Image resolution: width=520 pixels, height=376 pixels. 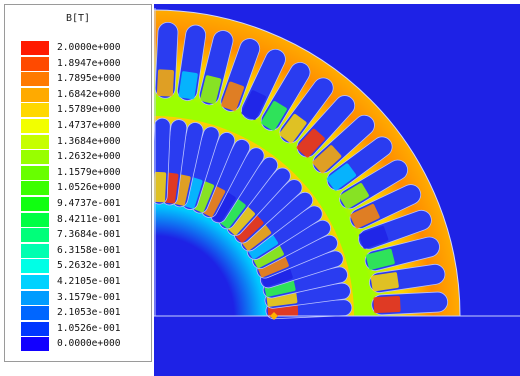 What do you see at coordinates (89, 235) in the screenshot?
I see `legend-label: 7.3684e-001` at bounding box center [89, 235].